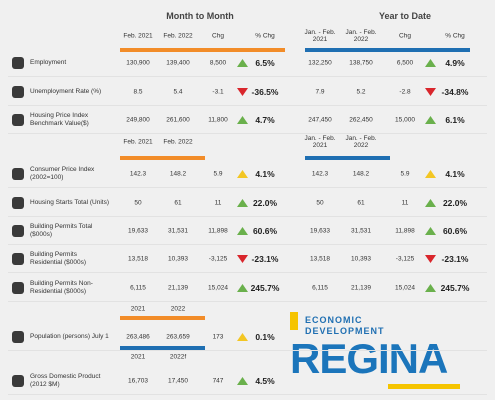 The height and width of the screenshot is (400, 495). Describe the element at coordinates (178, 63) in the screenshot. I see `value: 139,400` at that location.